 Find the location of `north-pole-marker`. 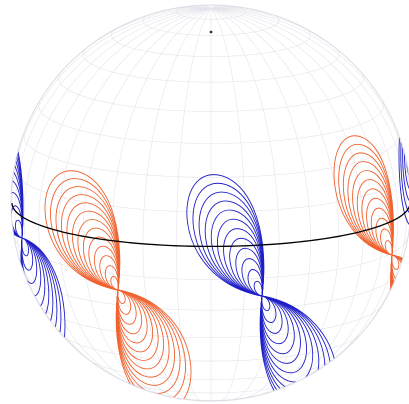

north-pole-marker is located at coordinates (211, 32).